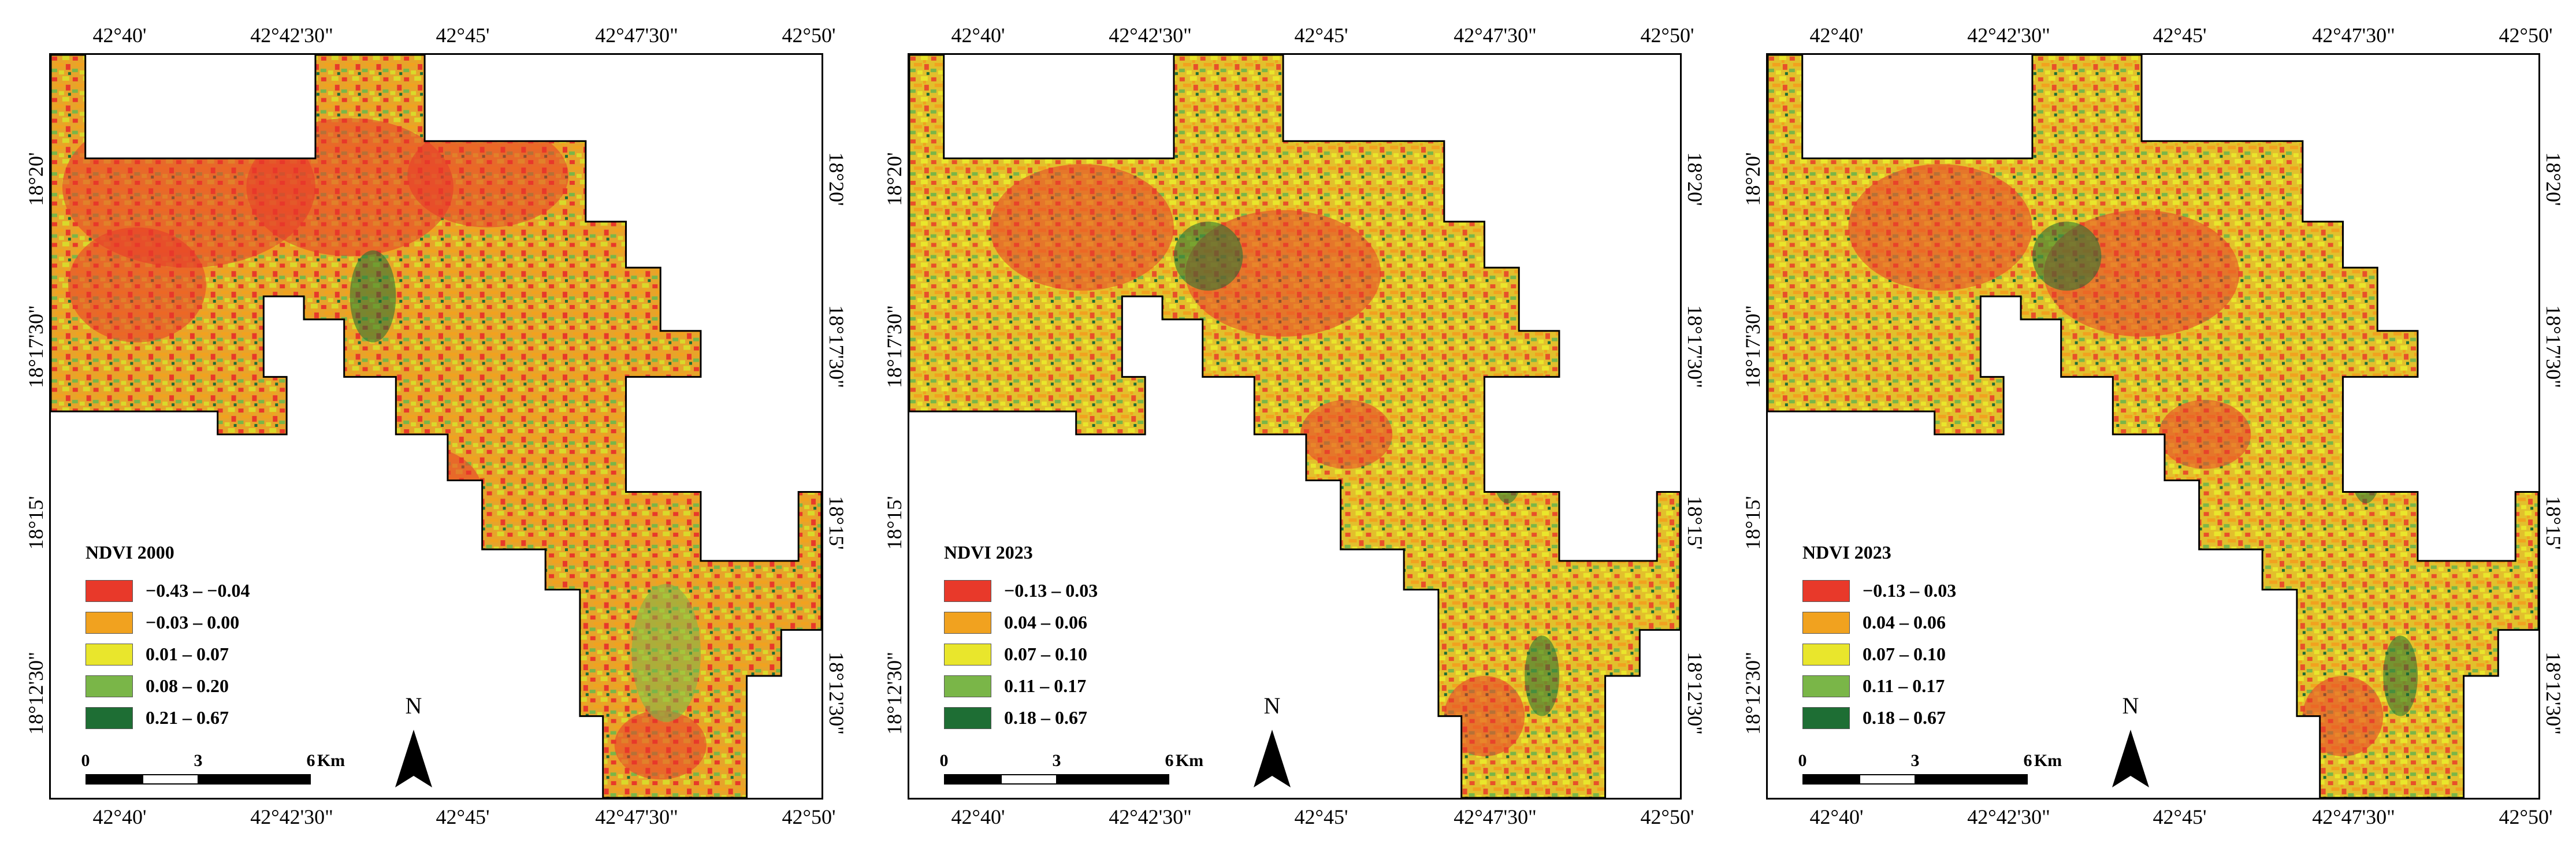 This screenshot has height=855, width=2576. I want to click on legend-item: −0.03 – 0.00, so click(168, 623).